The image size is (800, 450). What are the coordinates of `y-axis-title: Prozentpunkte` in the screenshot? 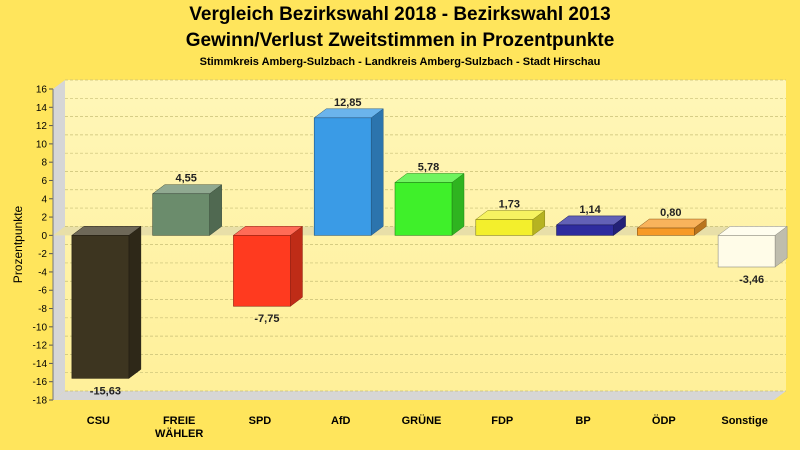 It's located at (18, 244).